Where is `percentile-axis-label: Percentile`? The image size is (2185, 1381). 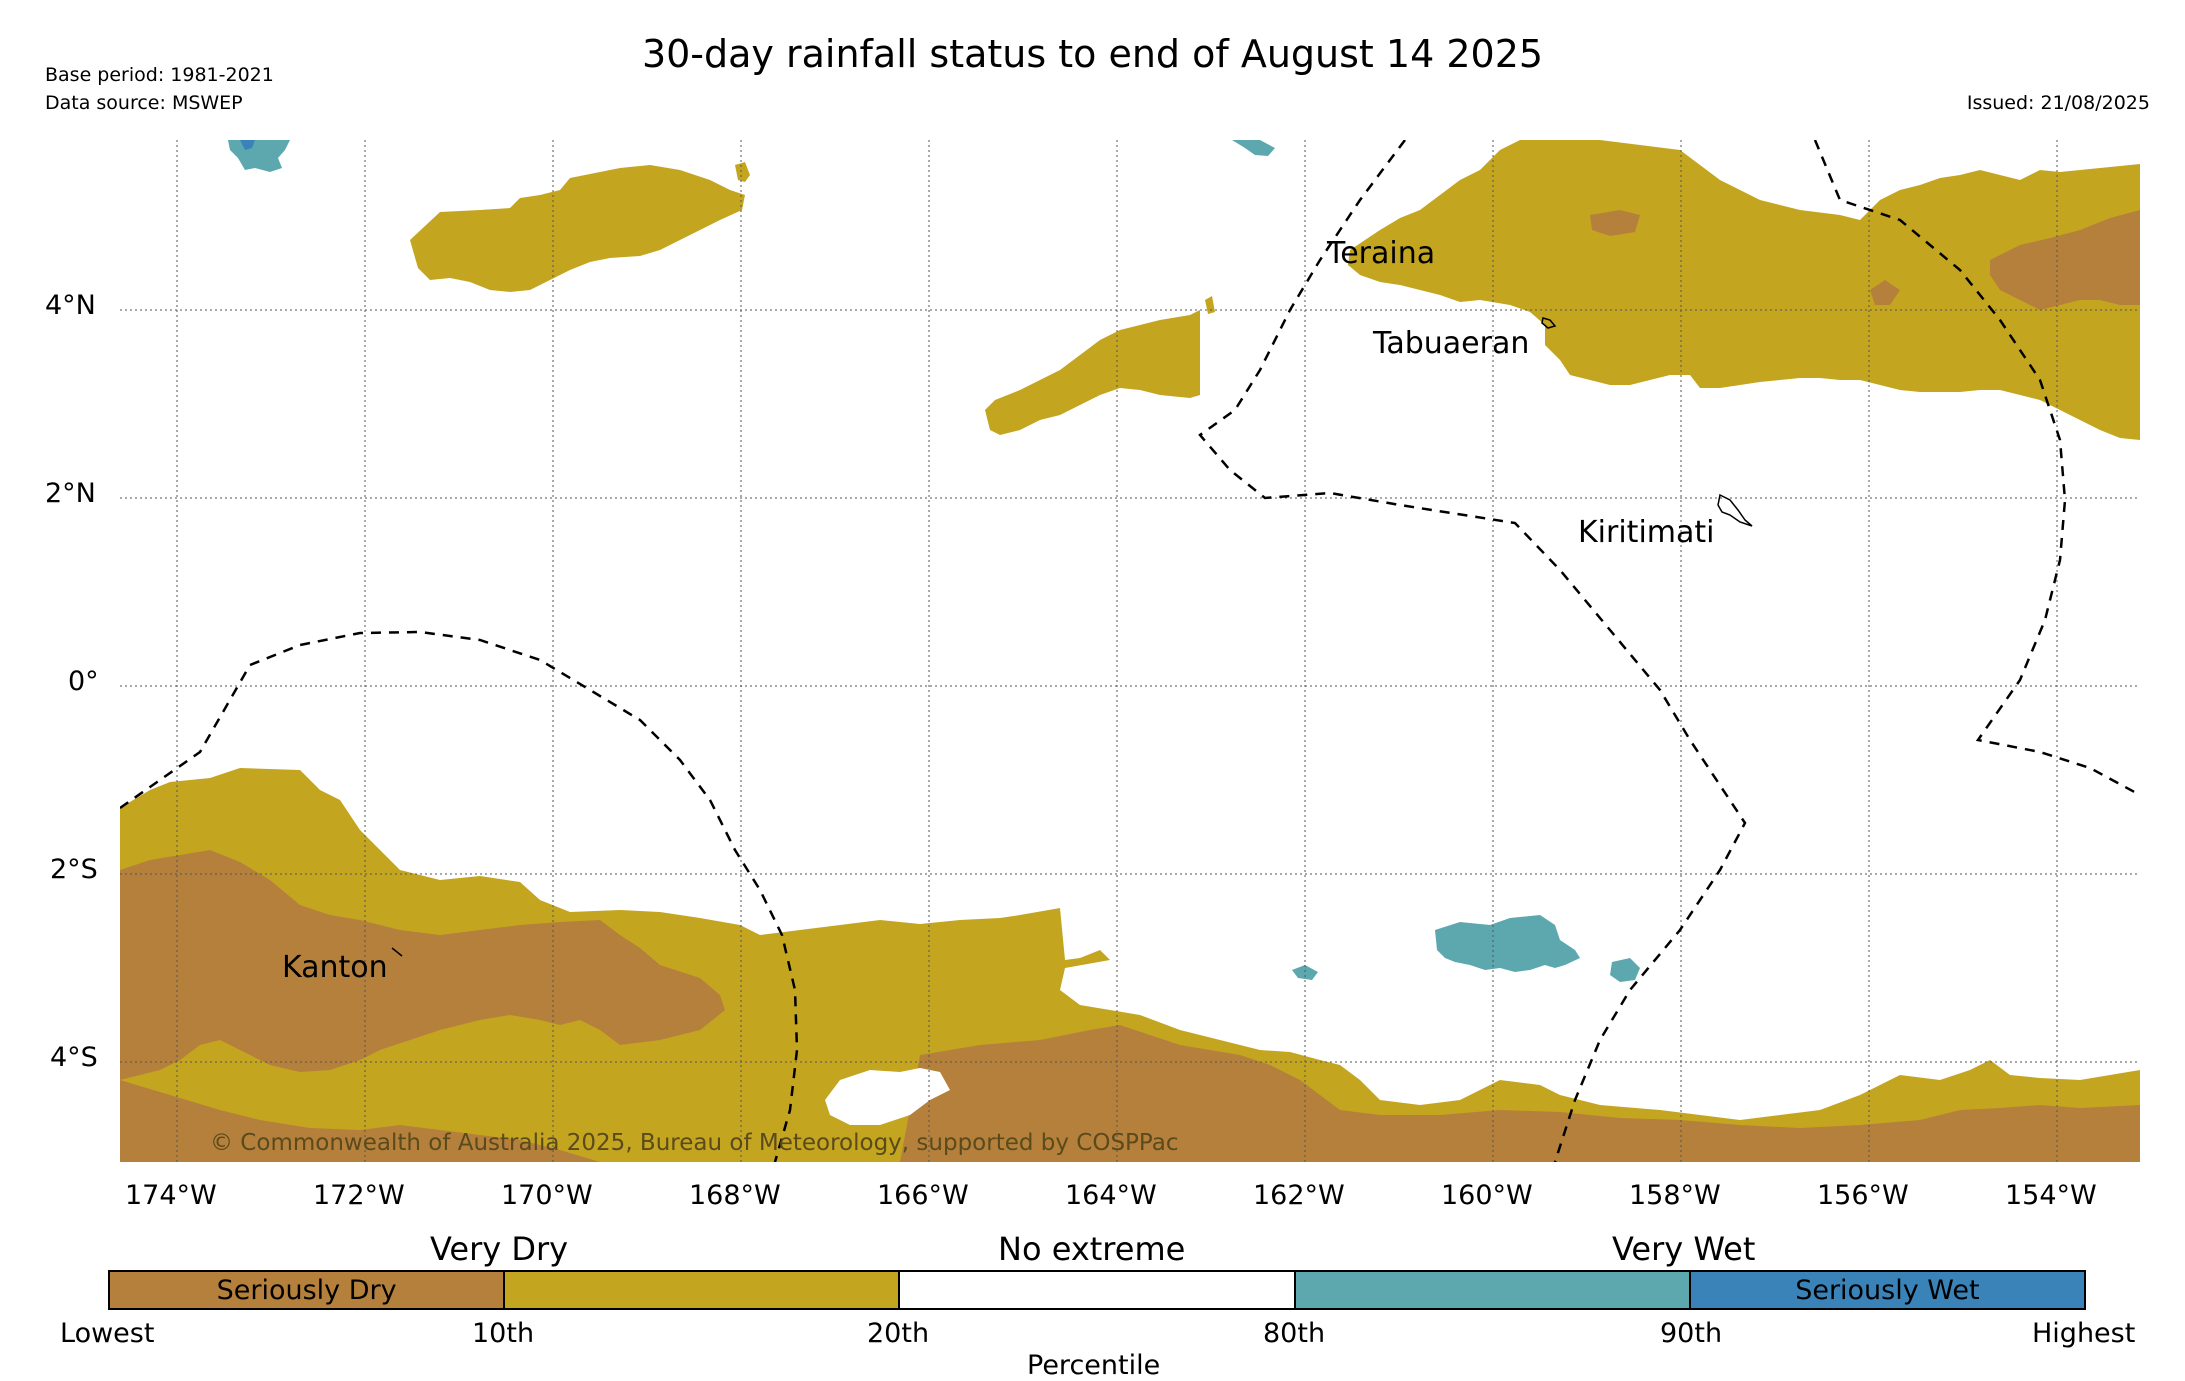
percentile-axis-label: Percentile is located at coordinates (1094, 1365).